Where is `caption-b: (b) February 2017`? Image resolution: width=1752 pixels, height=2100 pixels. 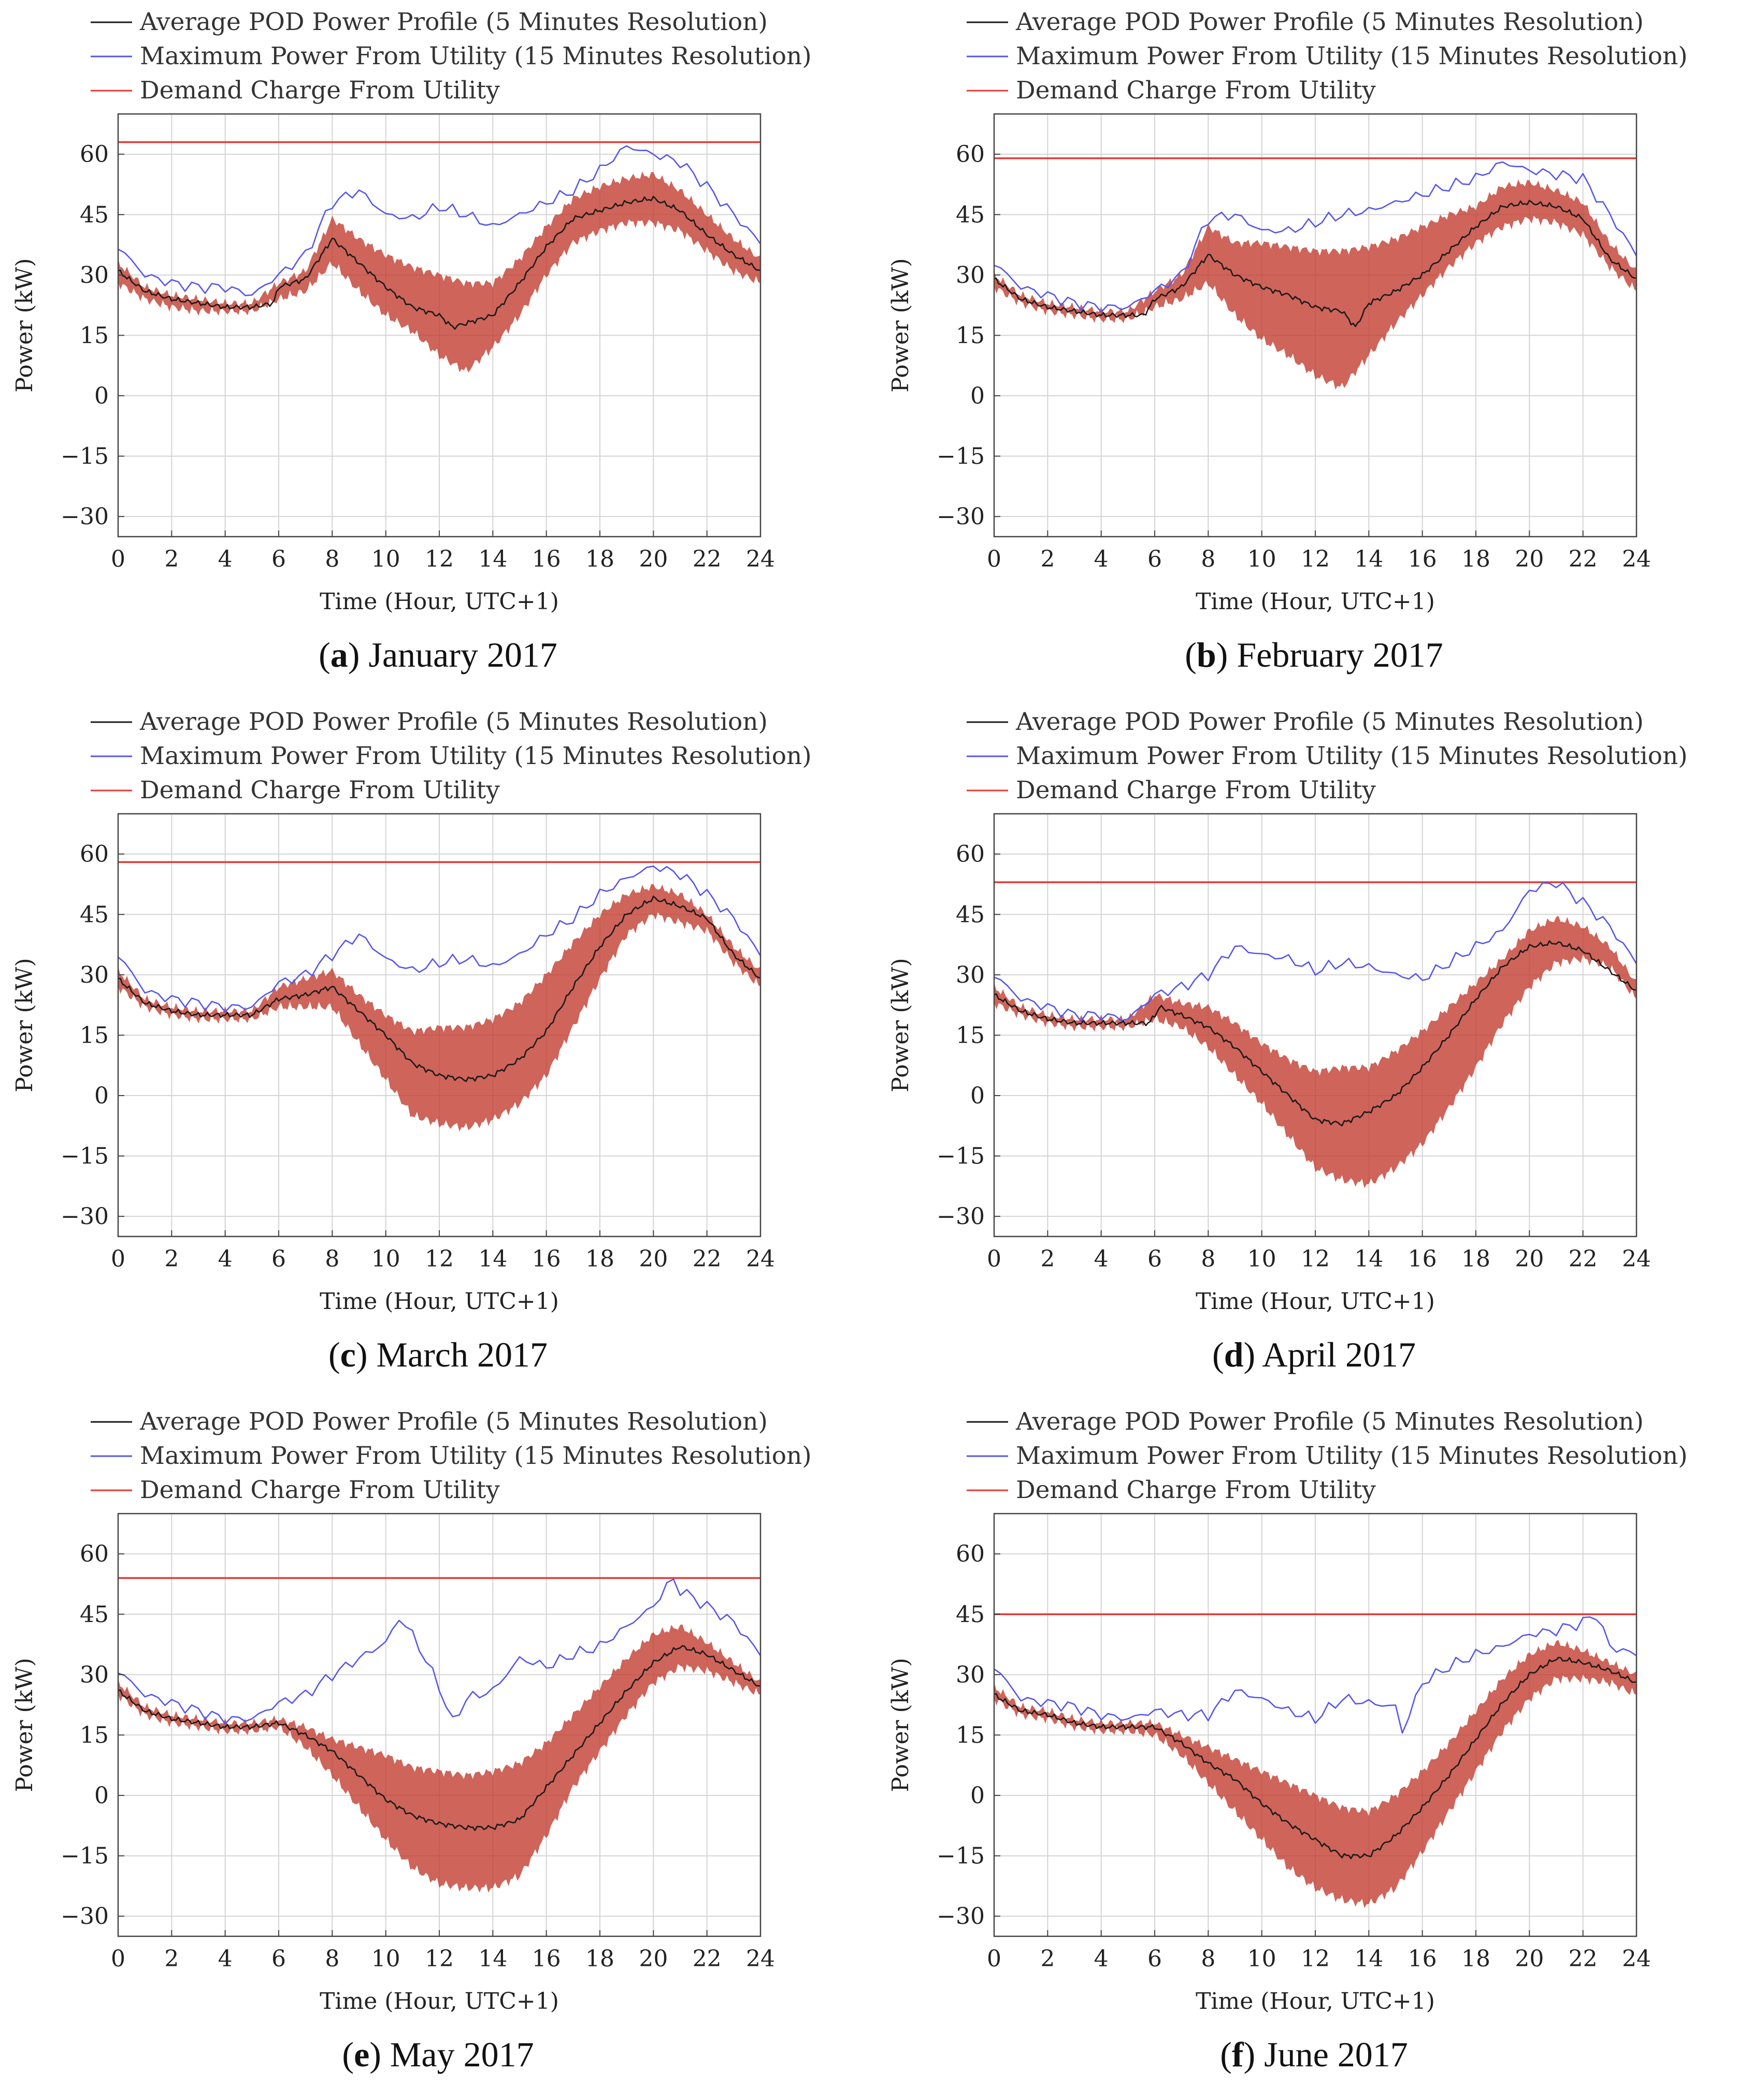 caption-b: (b) February 2017 is located at coordinates (1314, 654).